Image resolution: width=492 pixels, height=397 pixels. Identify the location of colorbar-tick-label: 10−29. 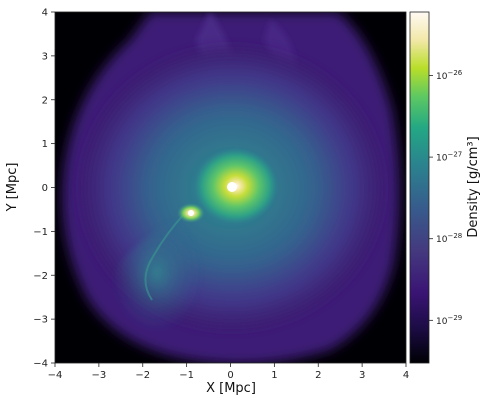
(449, 320).